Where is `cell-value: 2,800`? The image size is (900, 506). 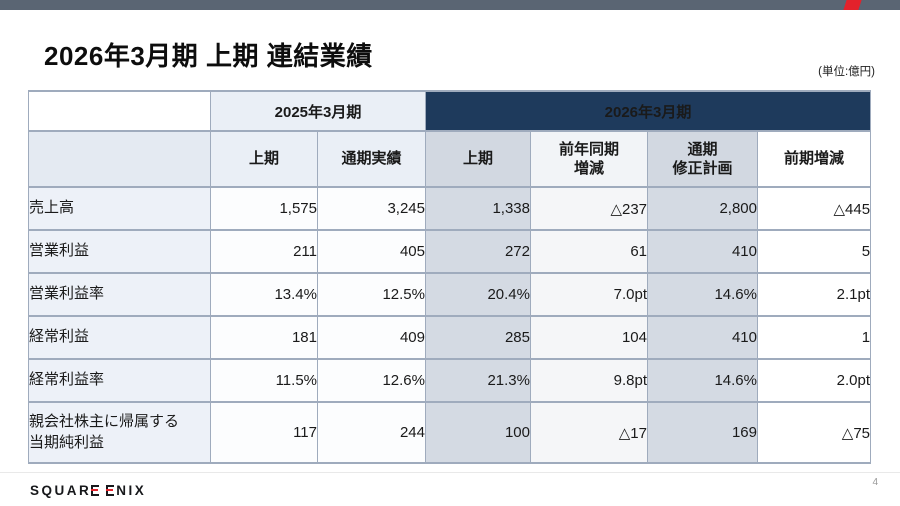 cell-value: 2,800 is located at coordinates (702, 208).